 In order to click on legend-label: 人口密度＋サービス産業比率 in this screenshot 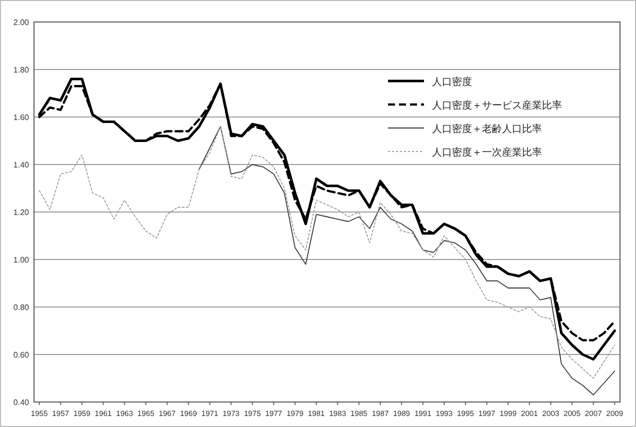, I will do `click(497, 106)`.